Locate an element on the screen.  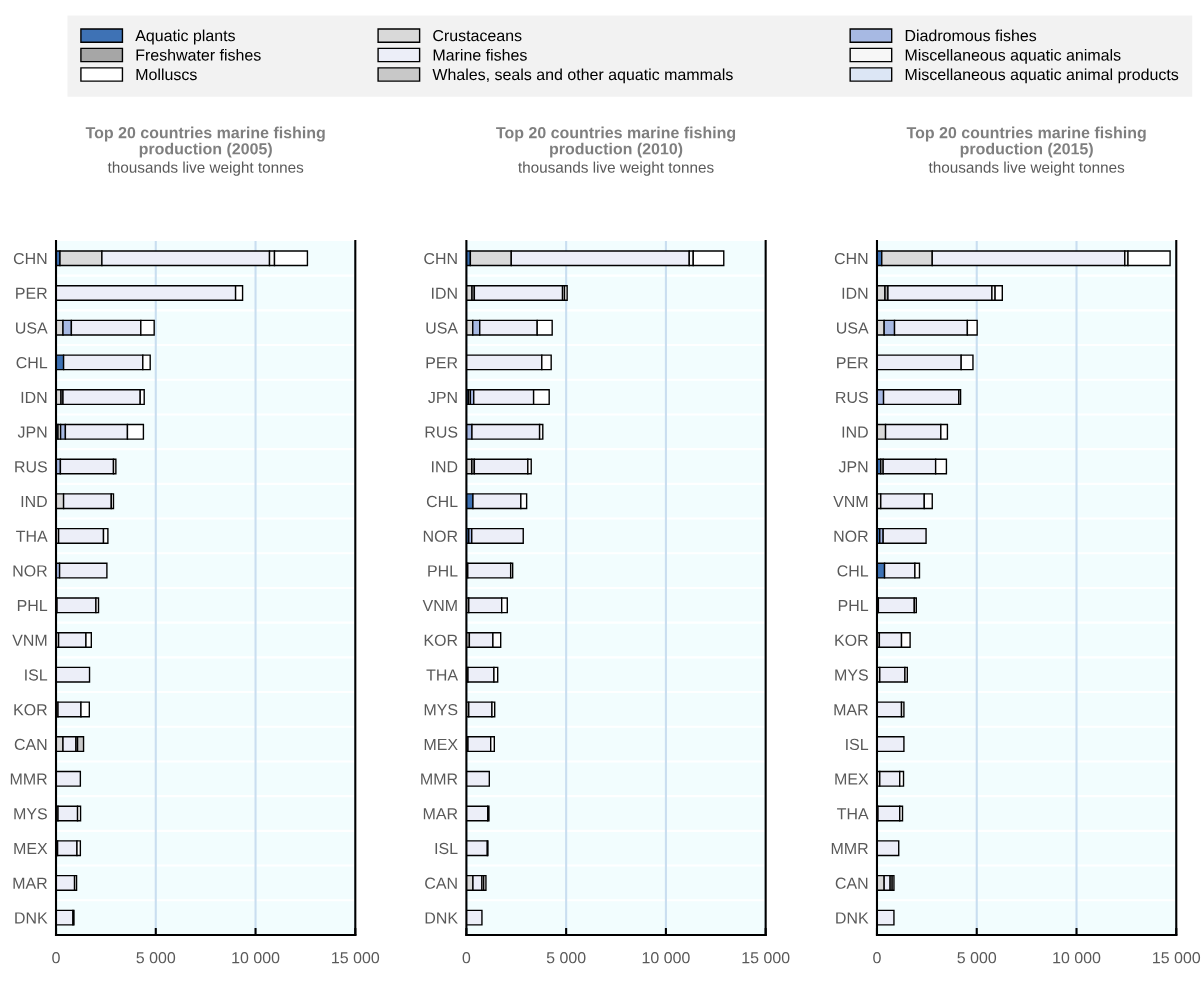
legend-label: Miscellaneous aquatic animals is located at coordinates (1013, 56).